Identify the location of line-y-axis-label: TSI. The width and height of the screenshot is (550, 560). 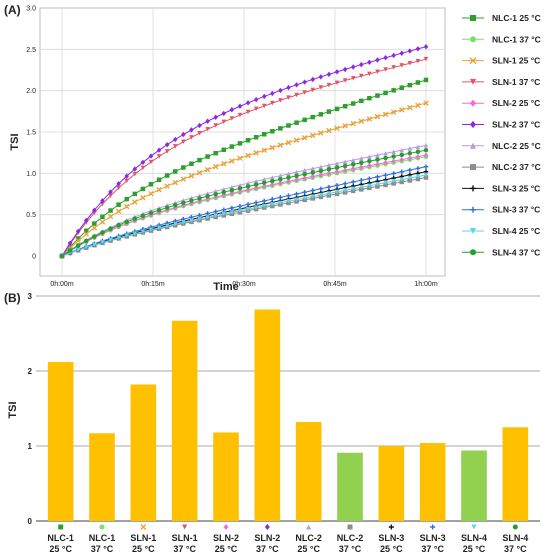
(15, 141).